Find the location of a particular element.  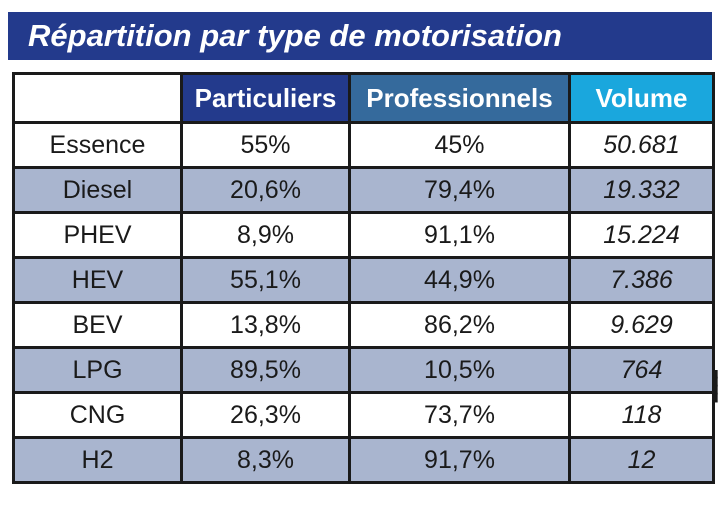

edge-watermark-fragment: █ █ █ █ is located at coordinates (715, 386).